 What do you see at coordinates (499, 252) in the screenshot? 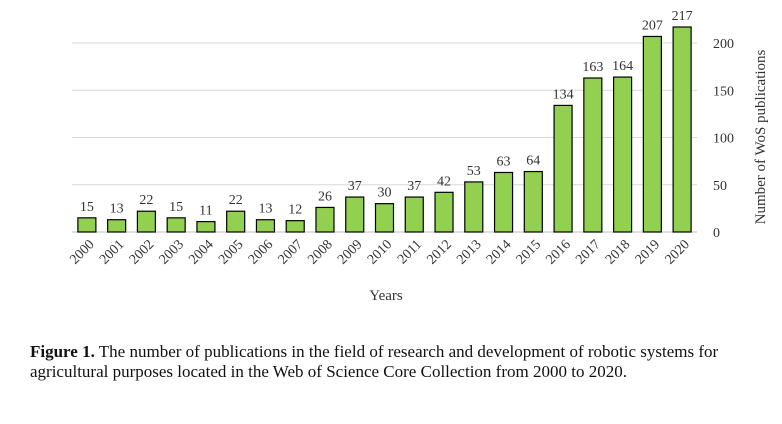
I see `x-tick-label-2014: 2014` at bounding box center [499, 252].